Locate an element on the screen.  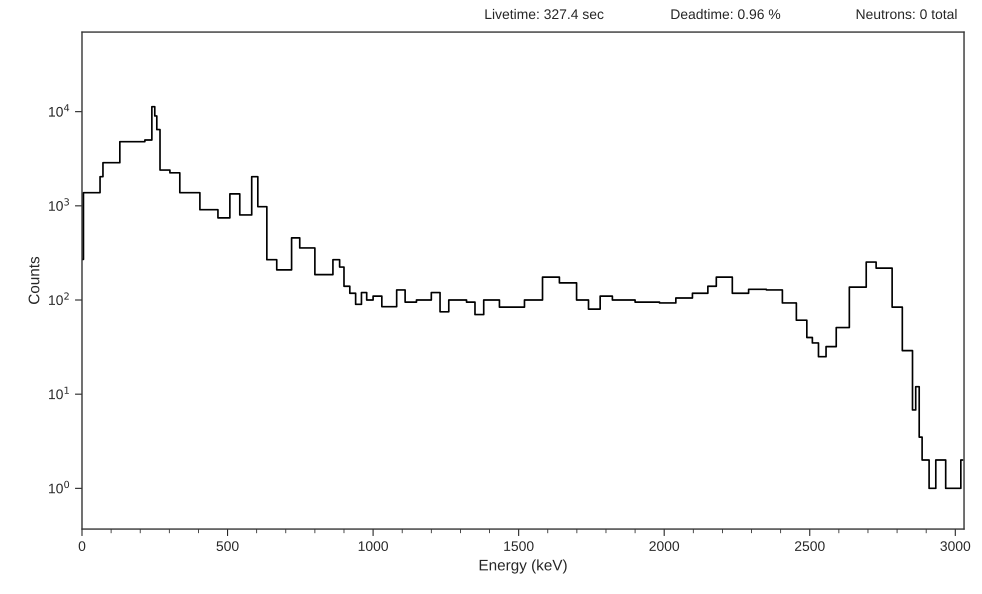
x-axis-title: Energy (keV) is located at coordinates (523, 566).